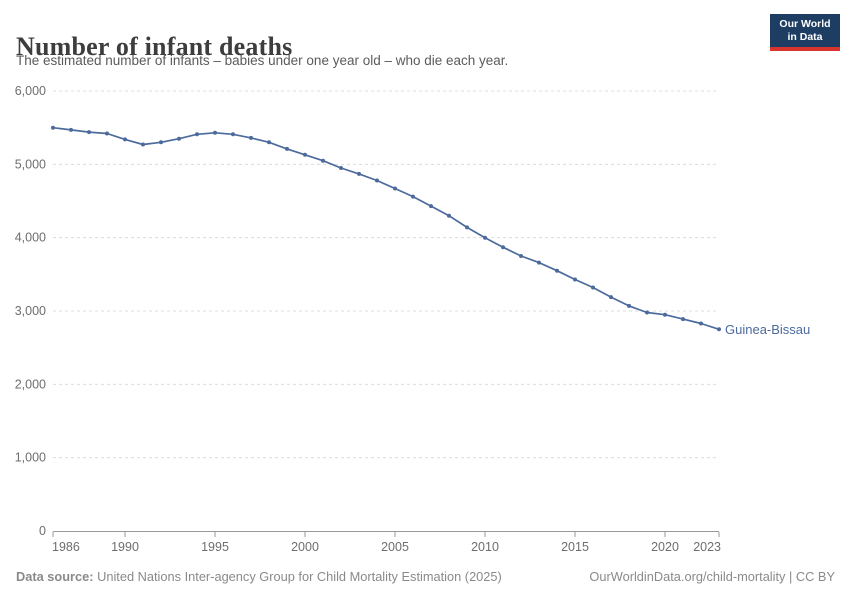 The height and width of the screenshot is (600, 850). What do you see at coordinates (575, 547) in the screenshot?
I see `x-axis-label: 2015` at bounding box center [575, 547].